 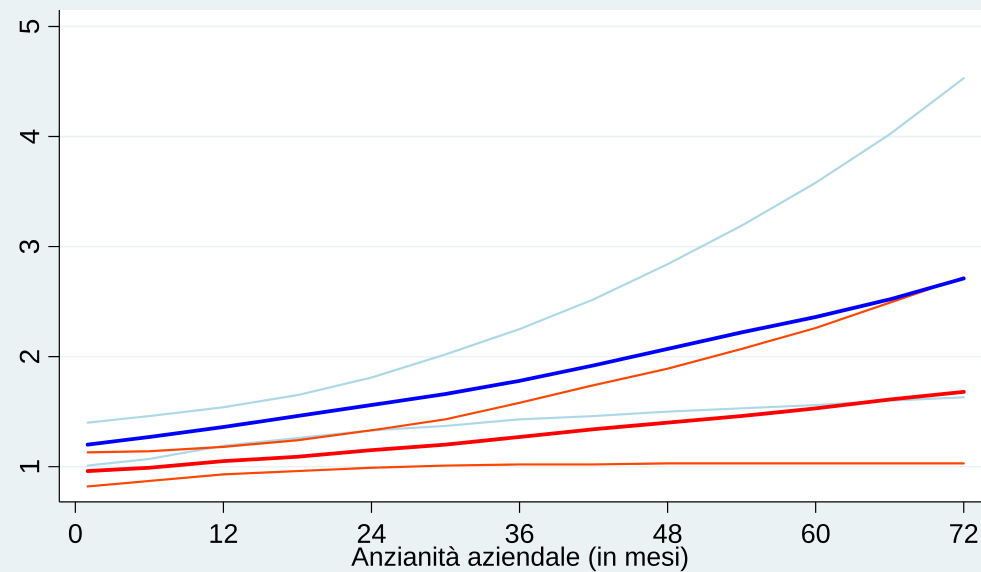 What do you see at coordinates (224, 533) in the screenshot?
I see `x-tick-label: 12` at bounding box center [224, 533].